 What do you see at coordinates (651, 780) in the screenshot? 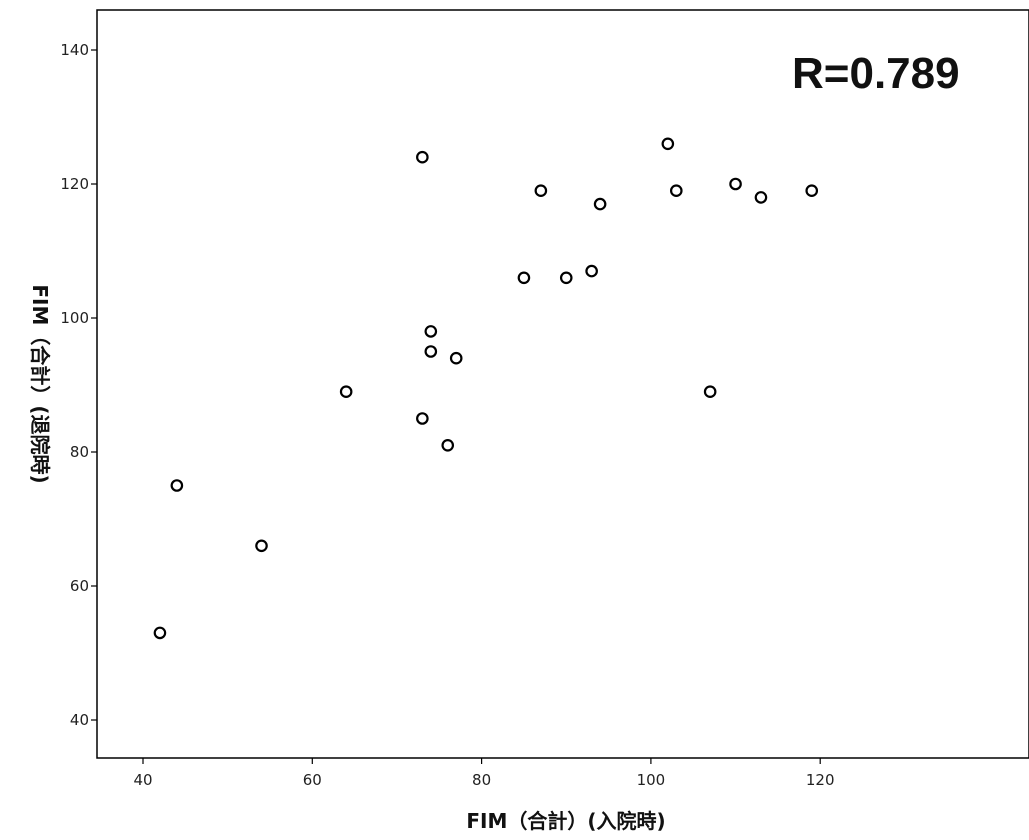
I see `x-tick-label: 100` at bounding box center [651, 780].